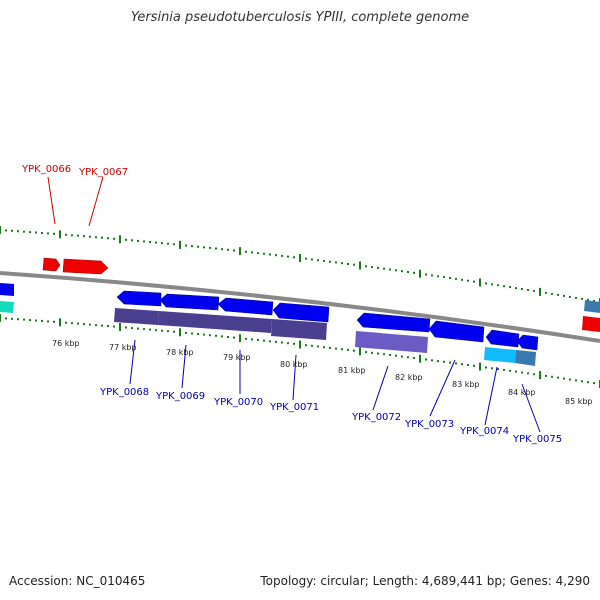  What do you see at coordinates (484, 431) in the screenshot?
I see `gene-label-ypk-0074: YPK_0074` at bounding box center [484, 431].